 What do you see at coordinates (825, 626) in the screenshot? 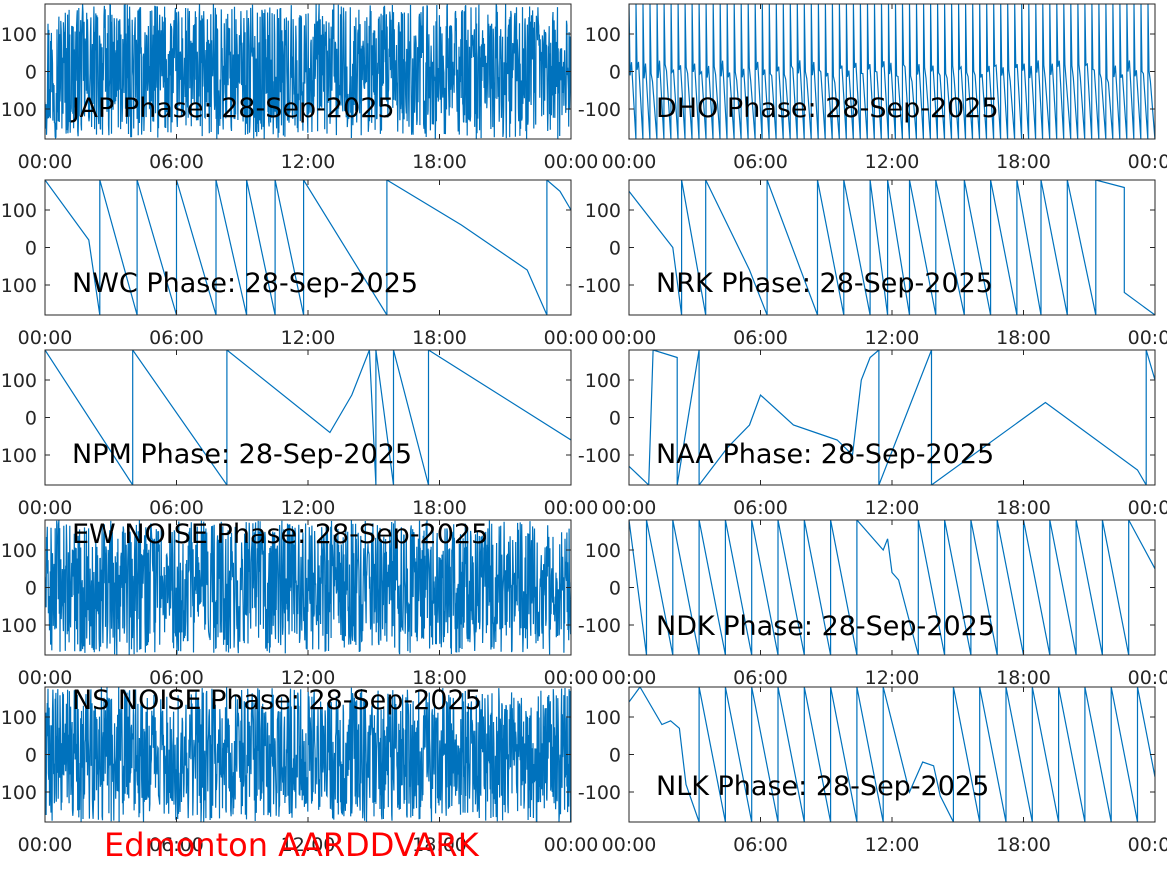
I see `panel-title: NDK Phase: 28-Sep-2025` at bounding box center [825, 626].